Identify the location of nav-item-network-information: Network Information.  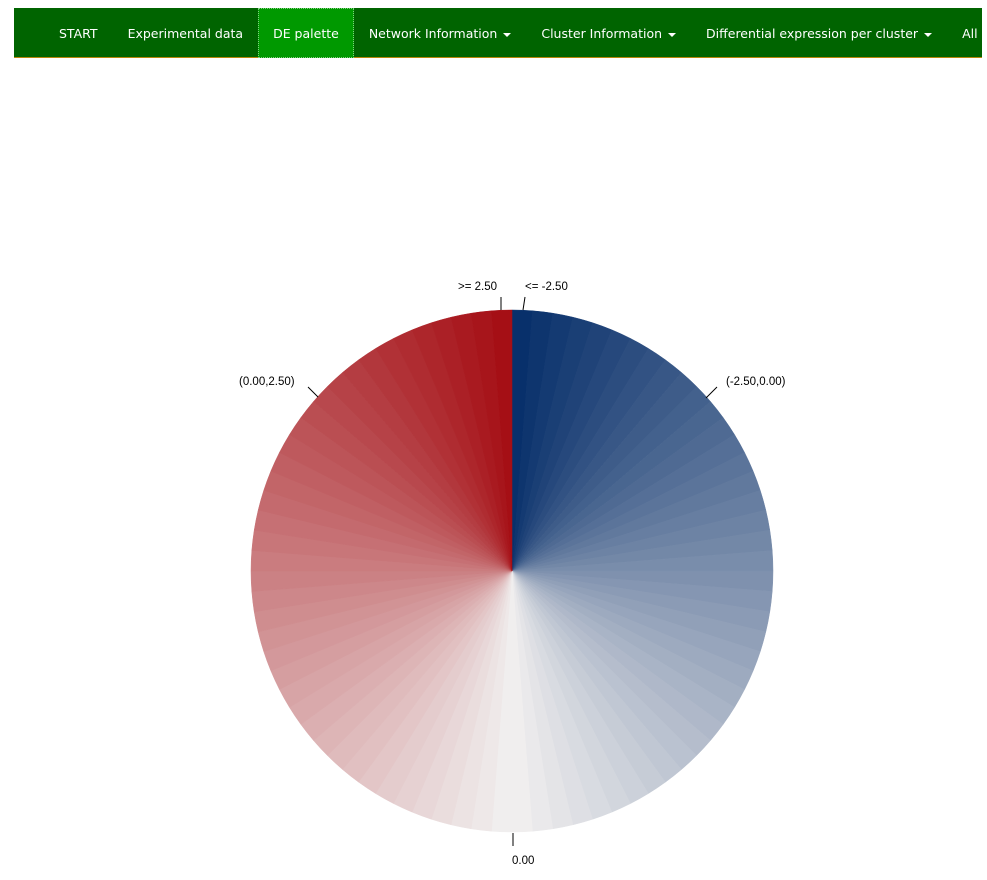
(440, 33).